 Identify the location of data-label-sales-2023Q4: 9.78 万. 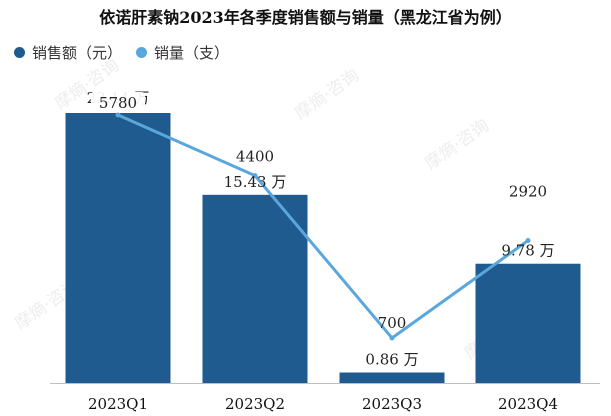
(527, 251).